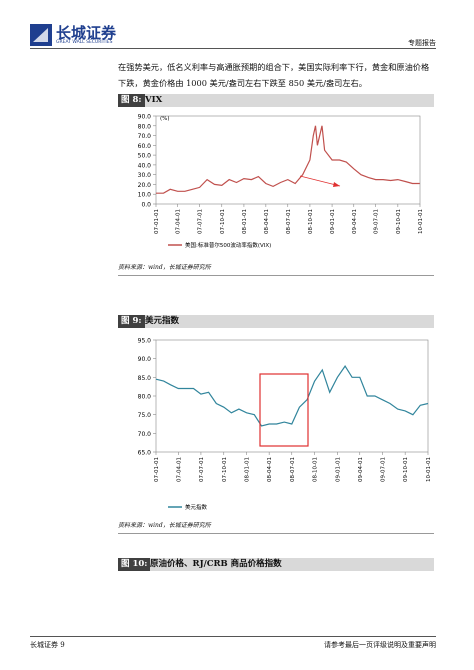 Image resolution: width=474 pixels, height=670 pixels. What do you see at coordinates (145, 156) in the screenshot?
I see `y-tick-label: 50.0` at bounding box center [145, 156].